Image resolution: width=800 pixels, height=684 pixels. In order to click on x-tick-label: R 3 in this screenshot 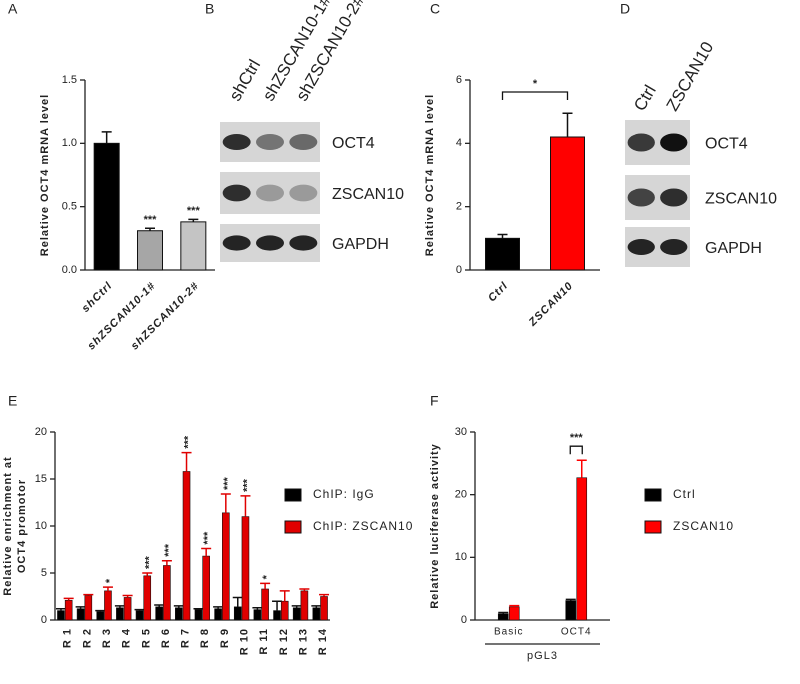, I will do `click(107, 638)`.